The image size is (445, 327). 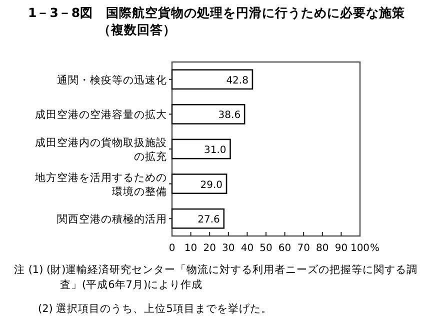 What do you see at coordinates (375, 248) in the screenshot?
I see `x-axis-title: %` at bounding box center [375, 248].